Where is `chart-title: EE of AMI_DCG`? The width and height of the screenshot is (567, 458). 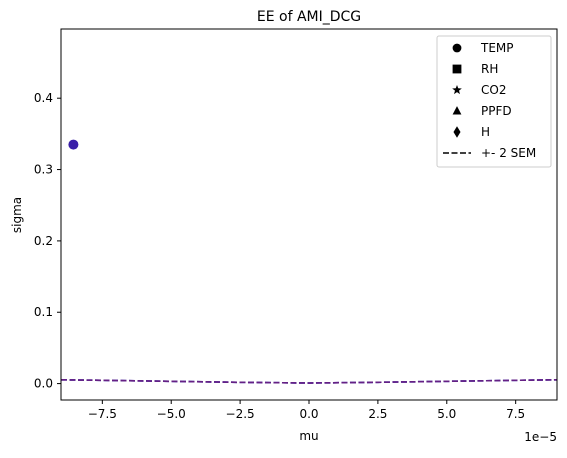
chart-title: EE of AMI_DCG is located at coordinates (309, 17).